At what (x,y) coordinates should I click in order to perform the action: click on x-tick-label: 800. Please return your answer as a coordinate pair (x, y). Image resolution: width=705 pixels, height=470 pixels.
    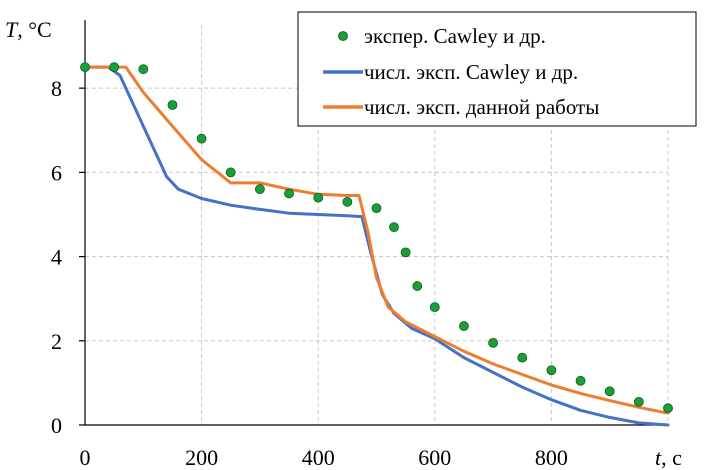
    Looking at the image, I should click on (551, 457).